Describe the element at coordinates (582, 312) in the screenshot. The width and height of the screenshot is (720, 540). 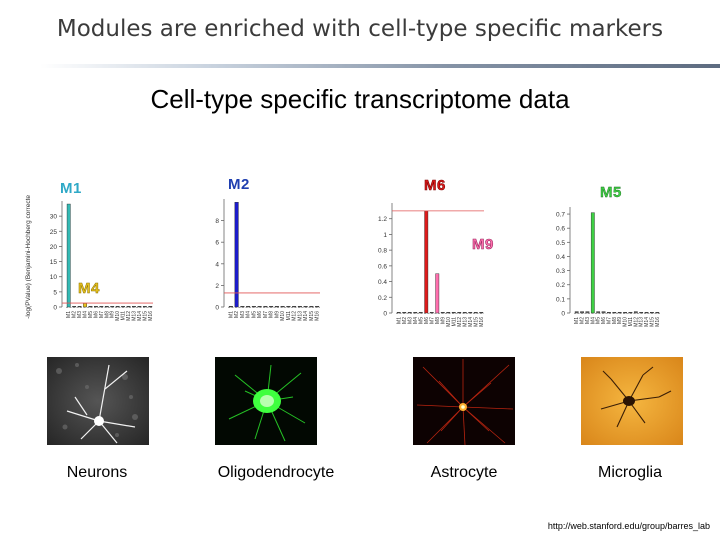
I see `bar-m2` at that location.